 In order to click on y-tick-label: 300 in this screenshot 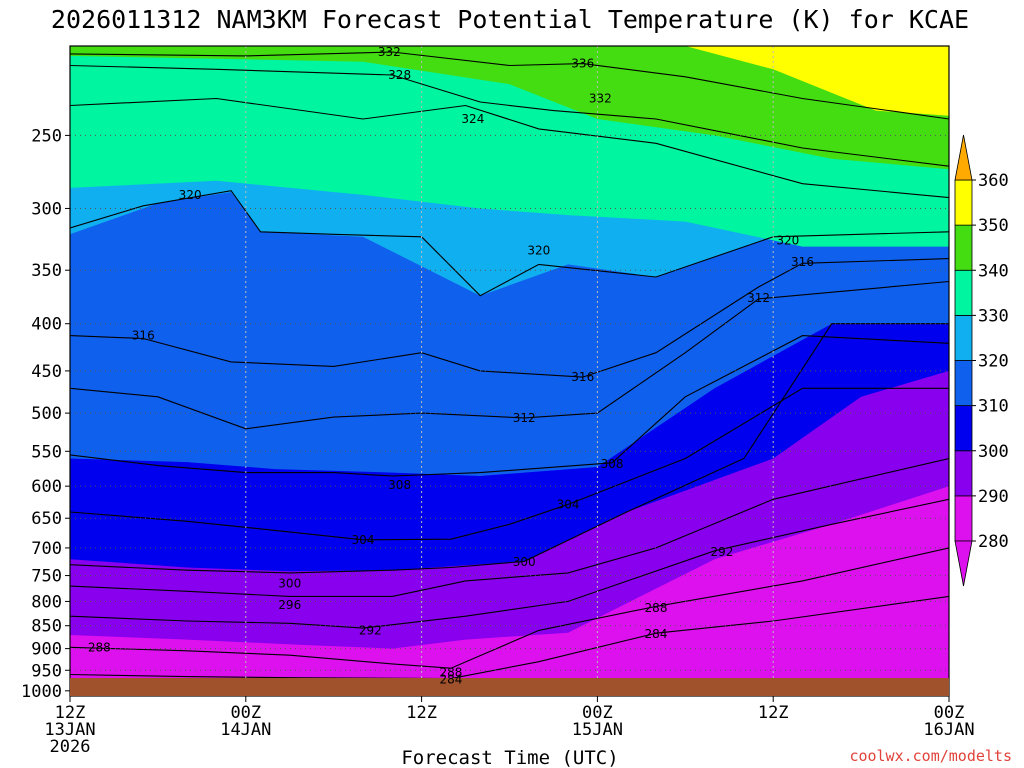, I will do `click(46, 209)`.